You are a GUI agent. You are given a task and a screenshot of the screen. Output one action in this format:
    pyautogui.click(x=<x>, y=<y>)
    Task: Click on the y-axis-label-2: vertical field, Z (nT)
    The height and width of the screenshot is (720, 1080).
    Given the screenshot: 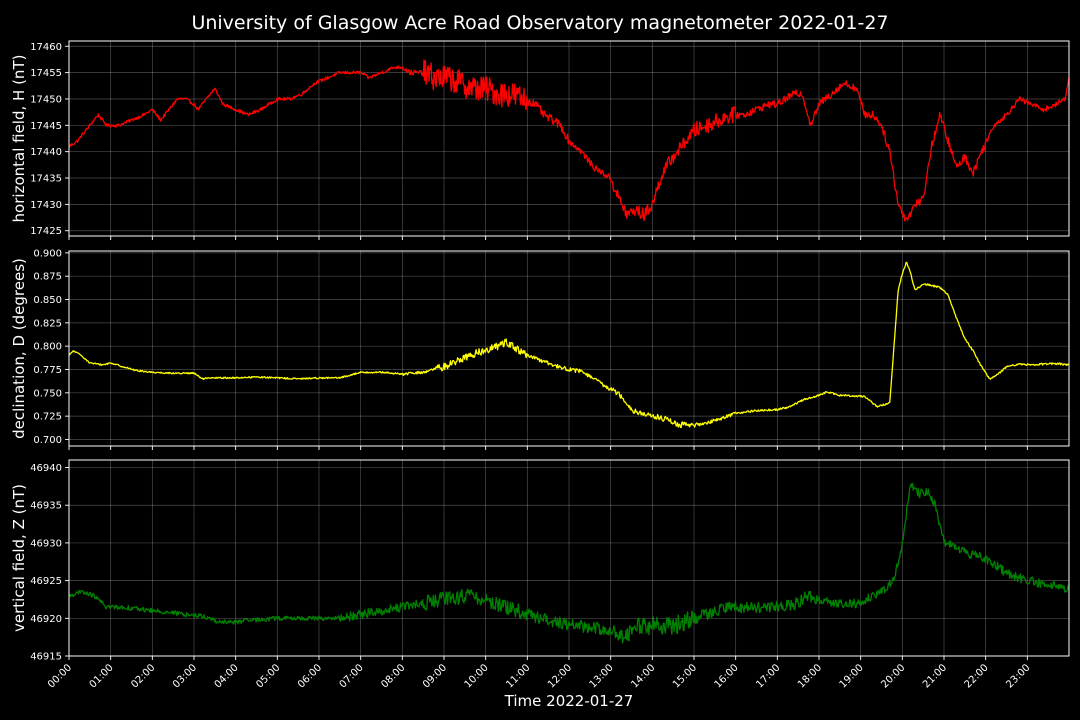 What is the action you would take?
    pyautogui.click(x=19, y=558)
    